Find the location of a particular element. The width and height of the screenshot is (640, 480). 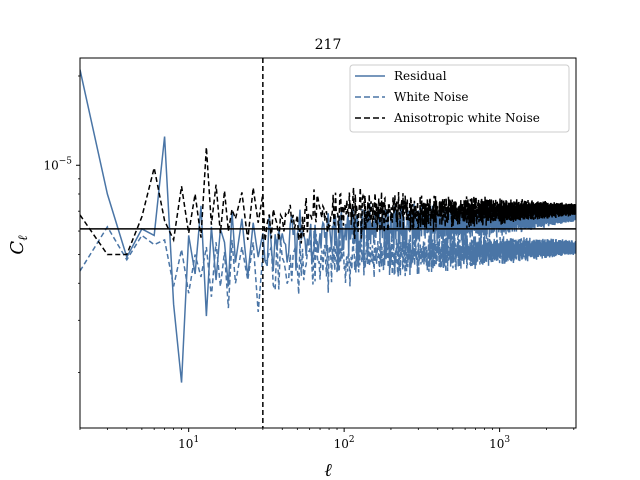

legend-label-anisotropic: Anisotropic white Noise is located at coordinates (466, 118).